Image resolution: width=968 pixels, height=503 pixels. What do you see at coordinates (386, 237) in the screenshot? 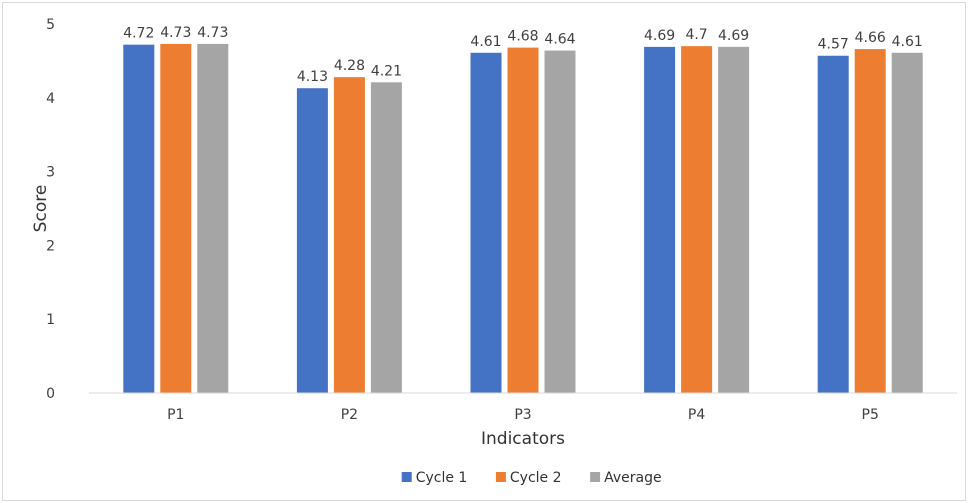
I see `bar-average-p2` at bounding box center [386, 237].